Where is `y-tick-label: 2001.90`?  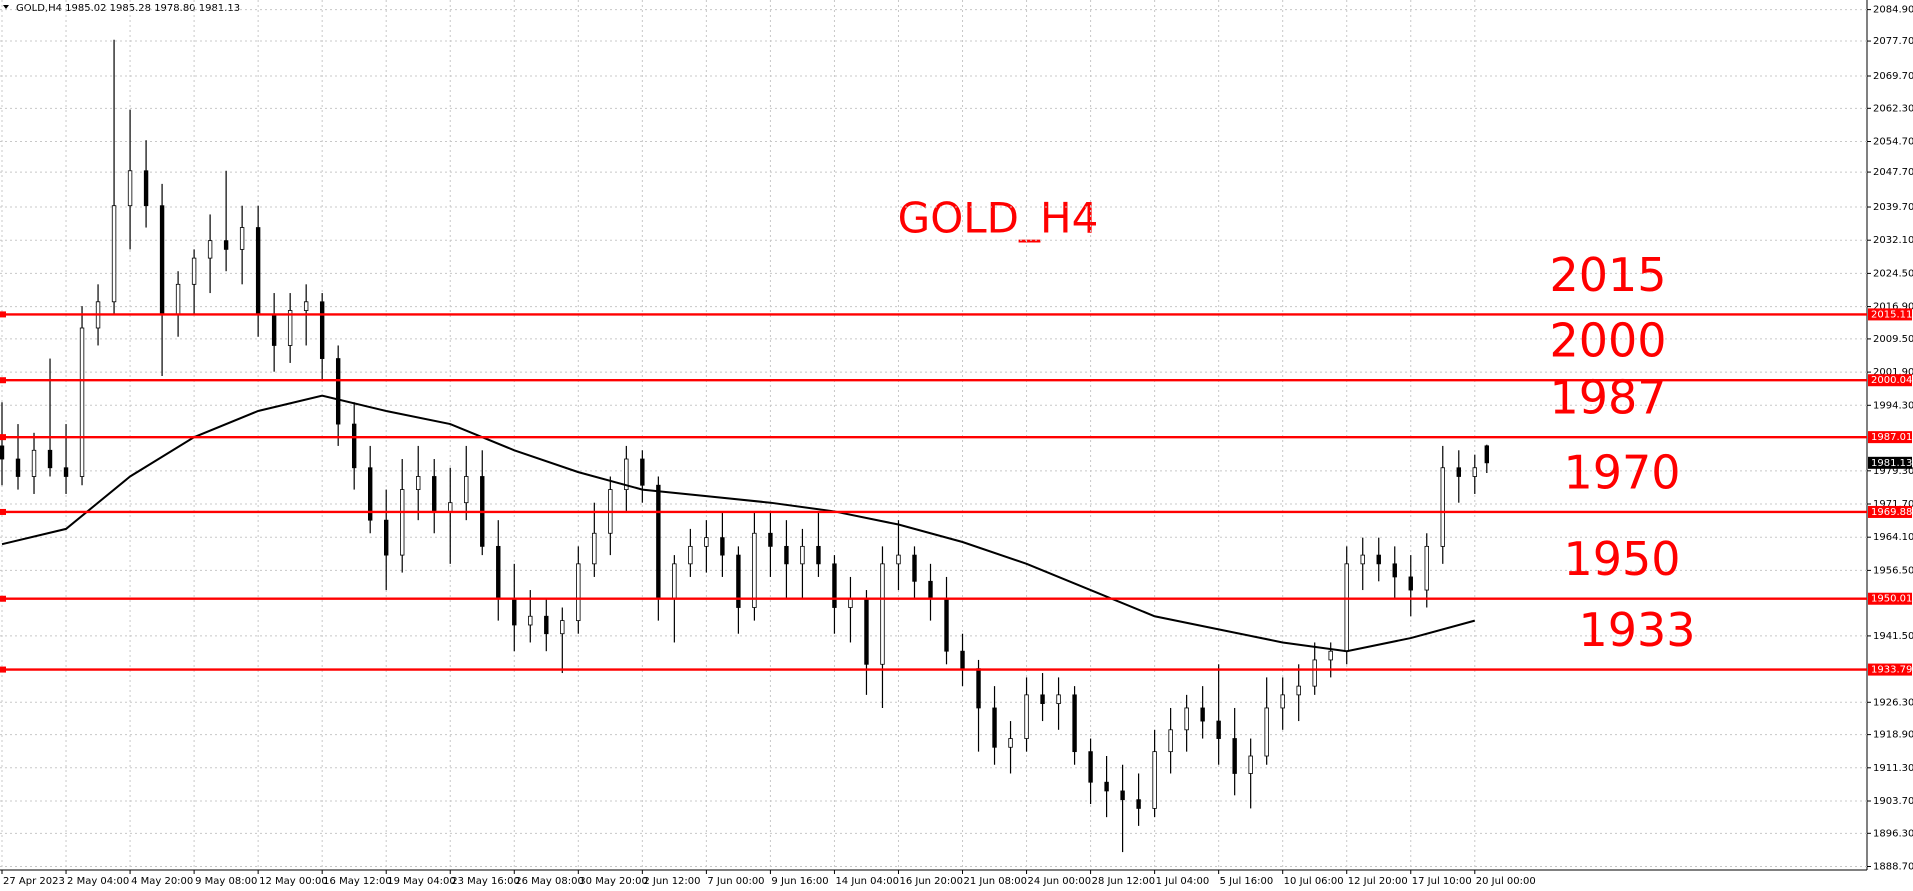
y-tick-label: 2001.90 is located at coordinates (1893, 372).